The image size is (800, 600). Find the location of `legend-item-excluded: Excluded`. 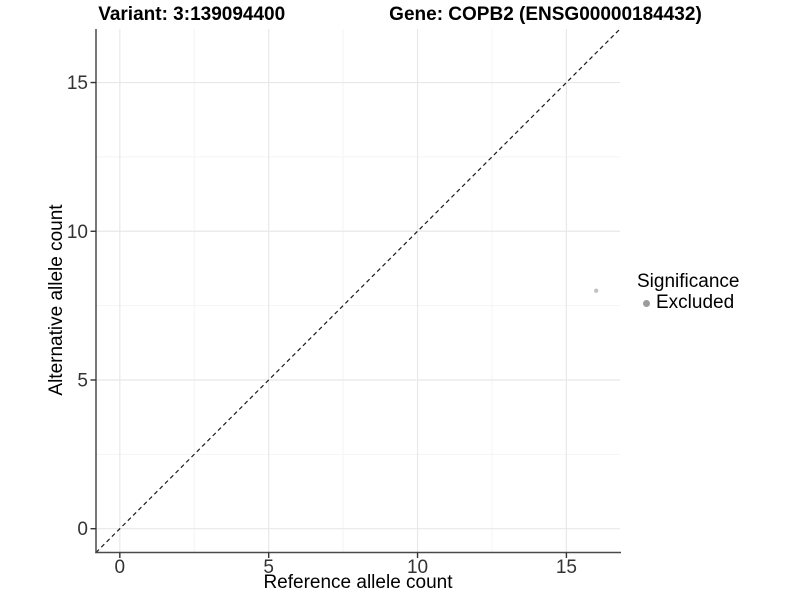

legend-item-excluded: Excluded is located at coordinates (688, 303).